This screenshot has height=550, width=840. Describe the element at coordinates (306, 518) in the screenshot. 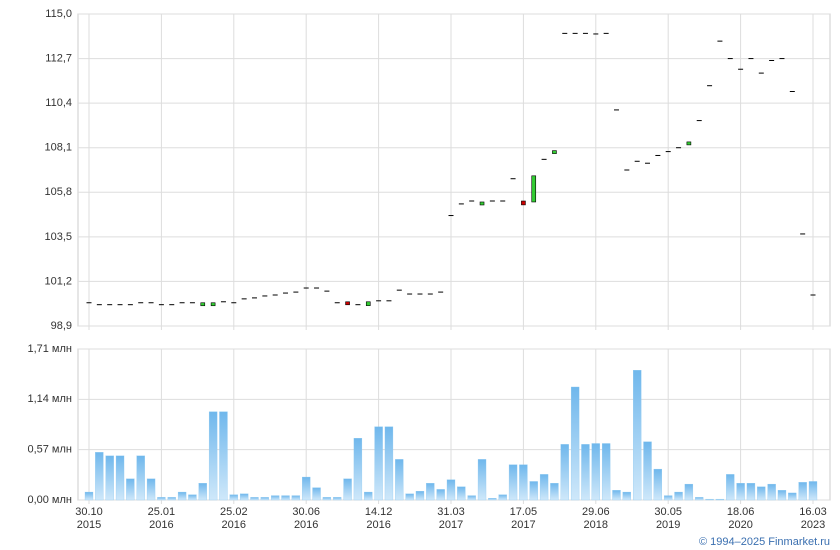

I see `x-tick-label: 30.06 2016` at that location.